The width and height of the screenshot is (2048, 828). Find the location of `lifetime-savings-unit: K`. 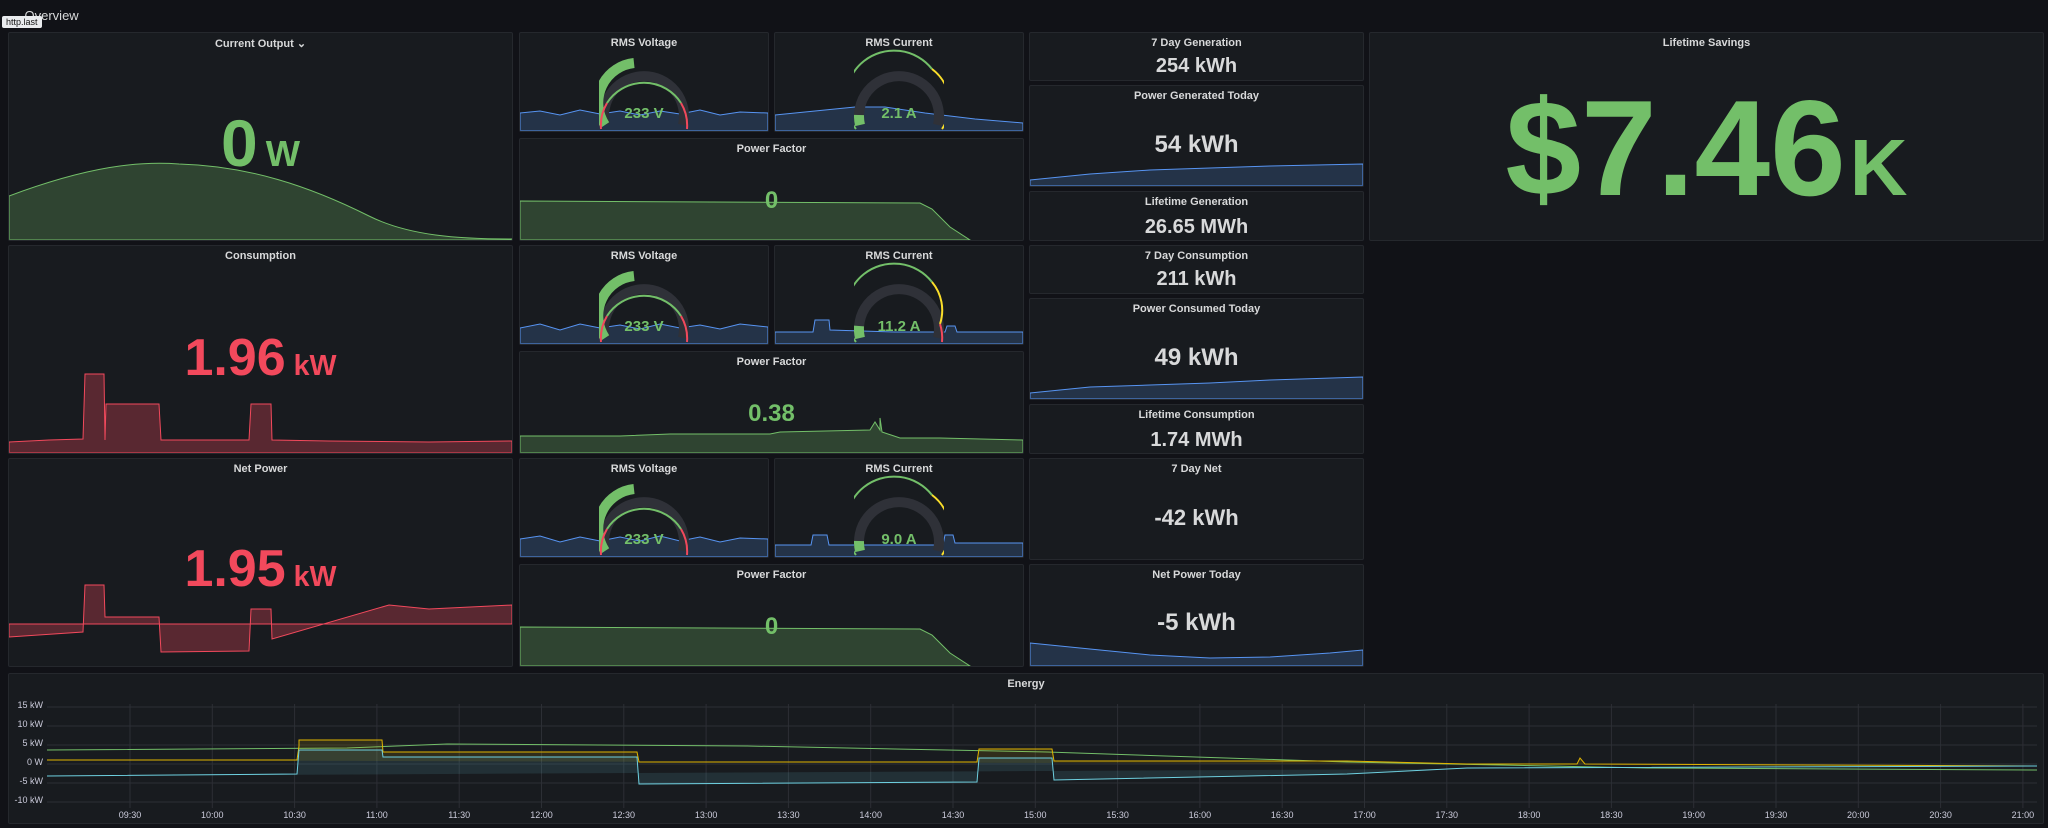

lifetime-savings-unit: K is located at coordinates (1878, 167).